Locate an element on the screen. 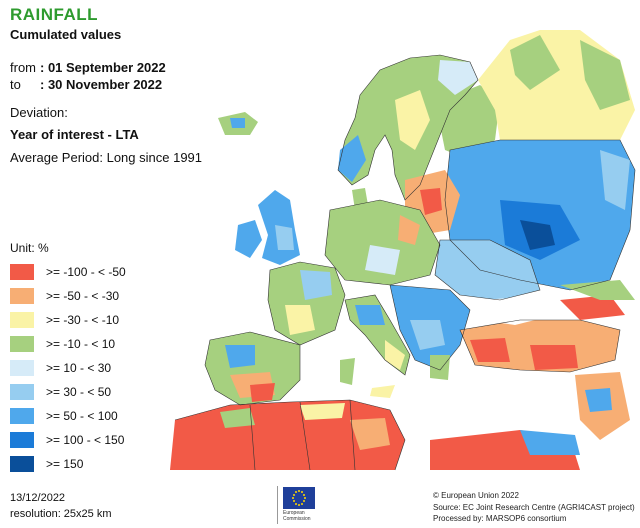  legend-label: >= 100 - < 150 is located at coordinates (85, 440).